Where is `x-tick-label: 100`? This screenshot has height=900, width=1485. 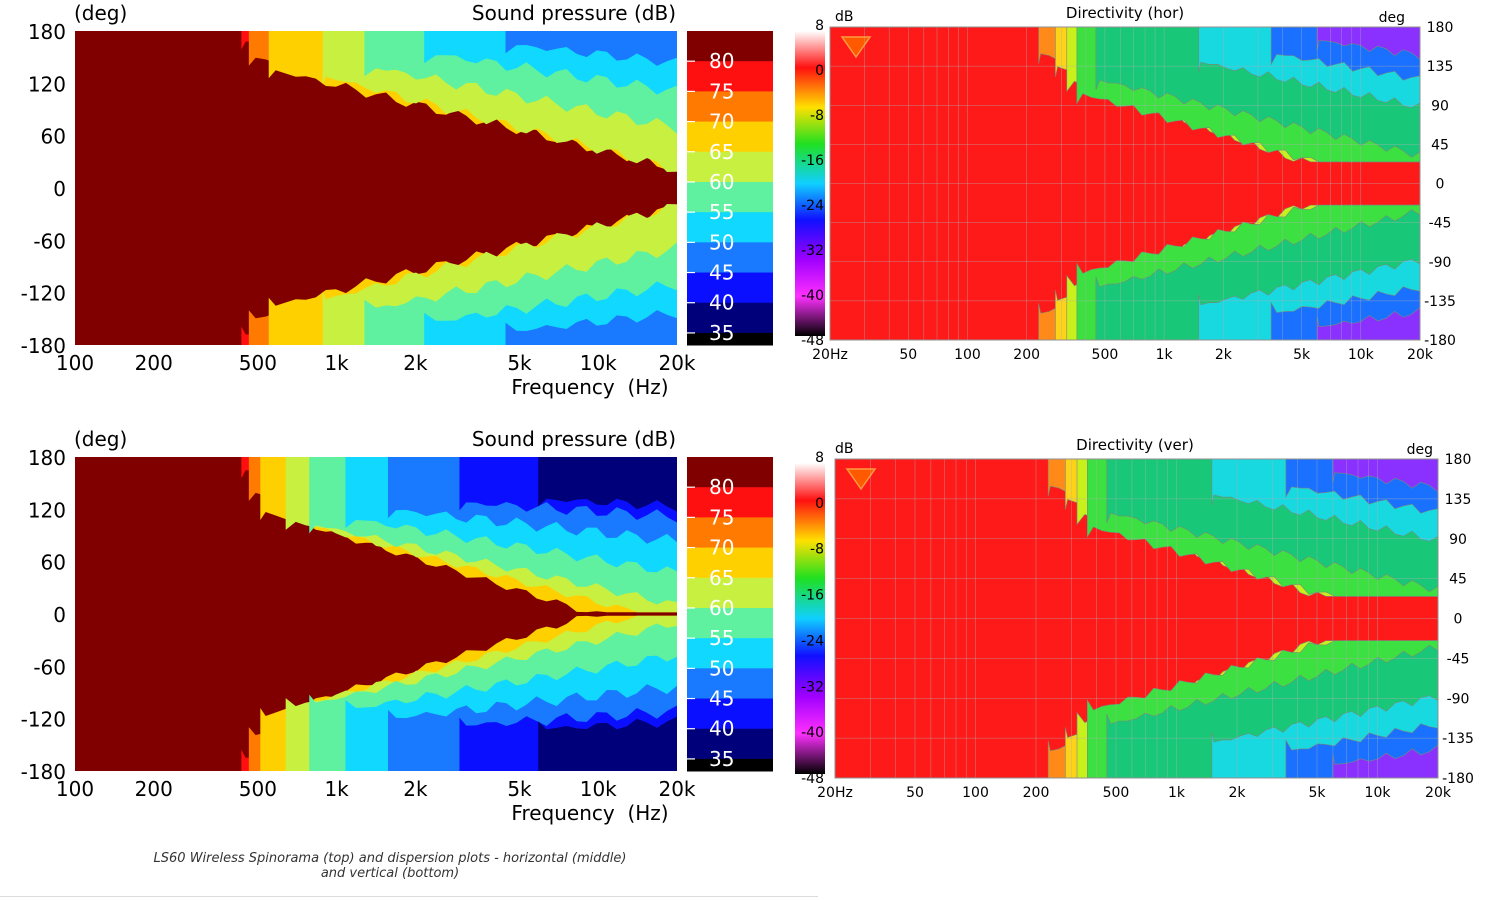 x-tick-label: 100 is located at coordinates (75, 789).